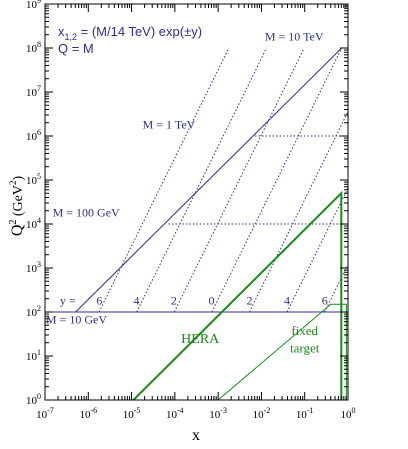  Describe the element at coordinates (218, 413) in the screenshot. I see `x-tick-label: 10⁻³` at that location.